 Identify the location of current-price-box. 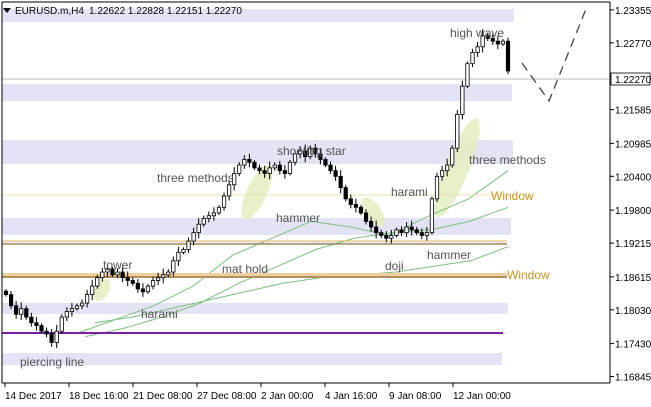
(630, 79).